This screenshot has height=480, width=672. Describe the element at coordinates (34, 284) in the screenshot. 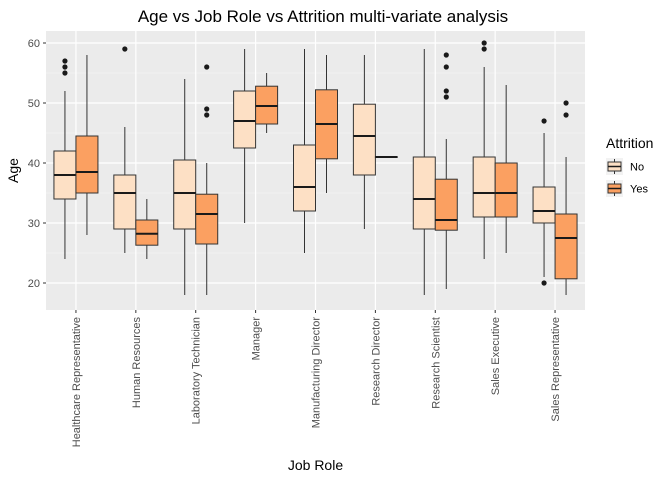

I see `y-tick-label: 20` at that location.